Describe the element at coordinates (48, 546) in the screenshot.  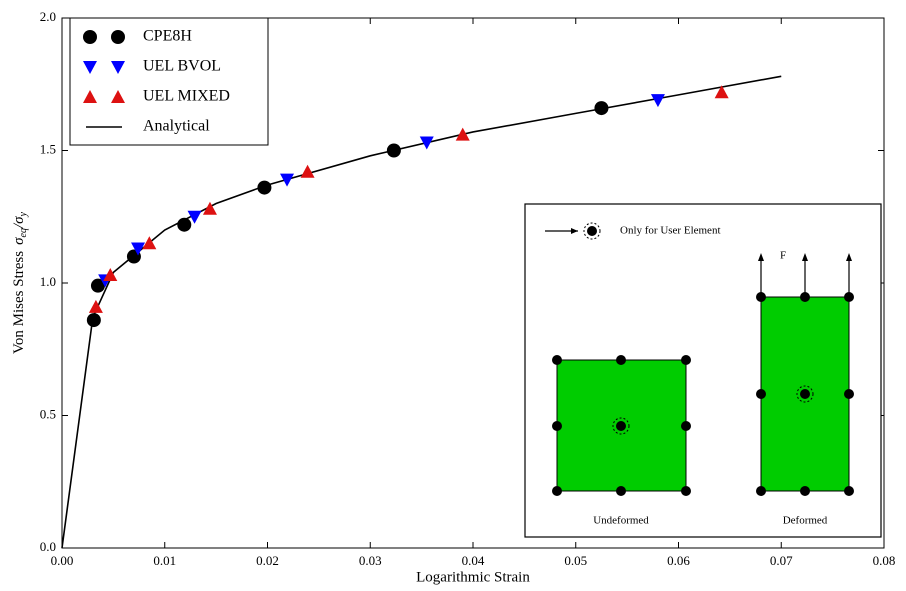
I see `y-tick-label: 0.0` at that location.